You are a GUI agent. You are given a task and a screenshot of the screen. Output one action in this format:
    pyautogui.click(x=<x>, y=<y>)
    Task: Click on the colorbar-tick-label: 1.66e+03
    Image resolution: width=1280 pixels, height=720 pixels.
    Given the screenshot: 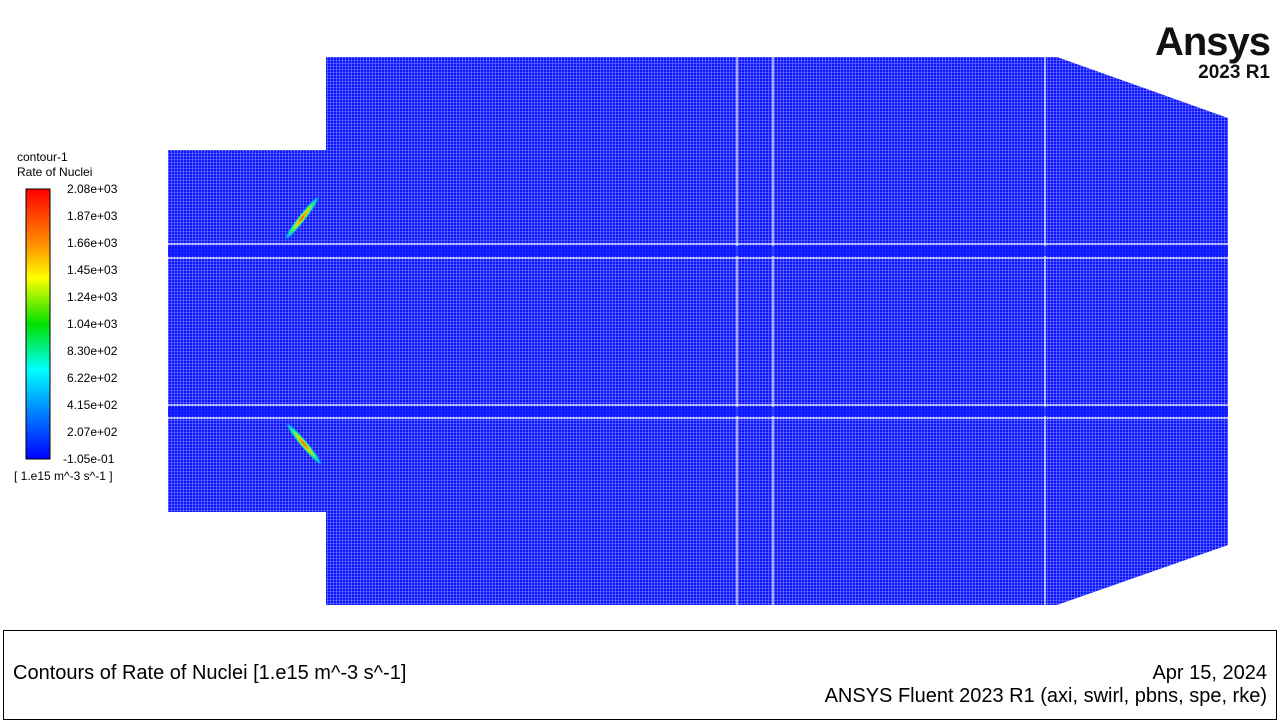 What is the action you would take?
    pyautogui.click(x=92, y=243)
    